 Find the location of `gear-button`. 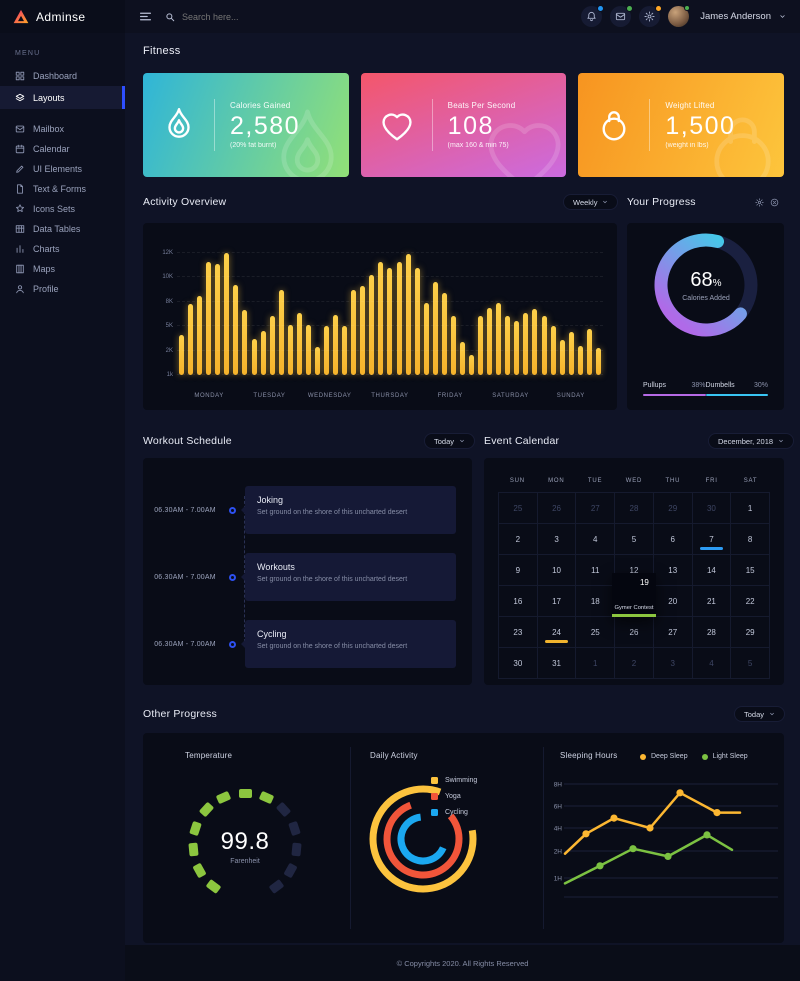

gear-button is located at coordinates (651, 16).